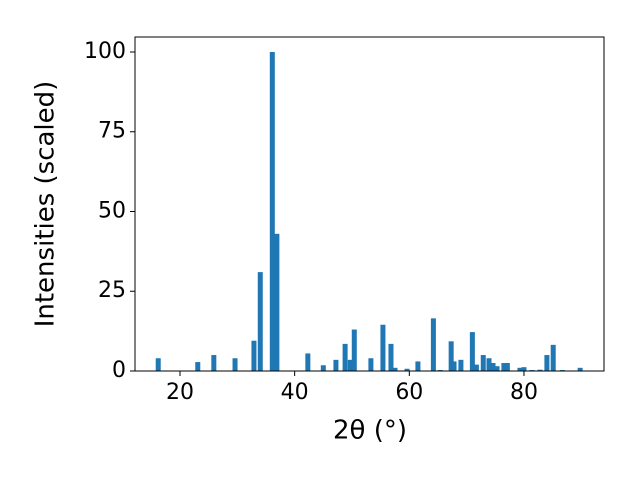  I want to click on x-axis-label: 2θ (°), so click(370, 431).